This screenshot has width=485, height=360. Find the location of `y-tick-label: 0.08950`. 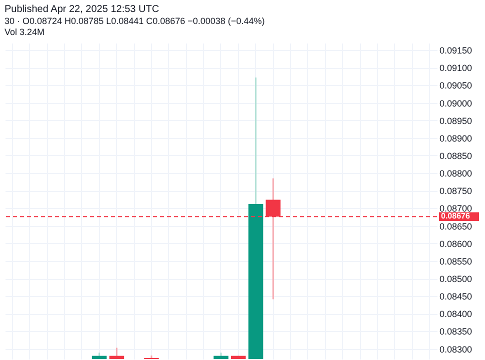

y-tick-label: 0.08950 is located at coordinates (456, 121).